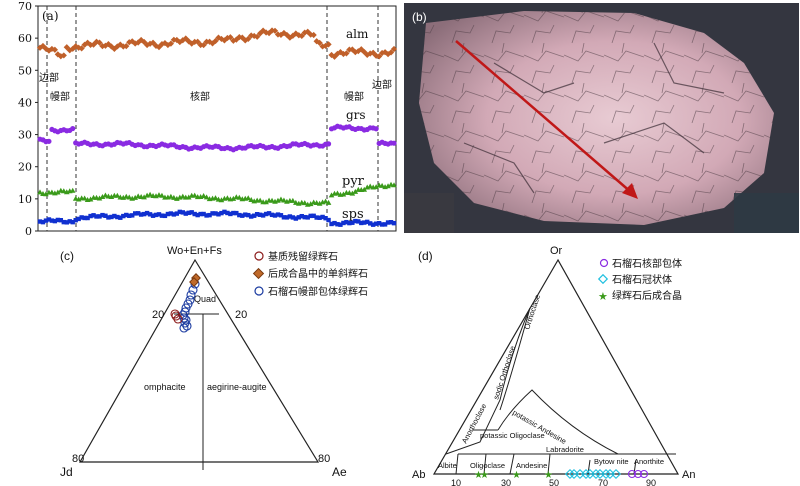 The image size is (800, 486). Describe the element at coordinates (67, 256) in the screenshot. I see `panel-c-label: (c)` at that location.